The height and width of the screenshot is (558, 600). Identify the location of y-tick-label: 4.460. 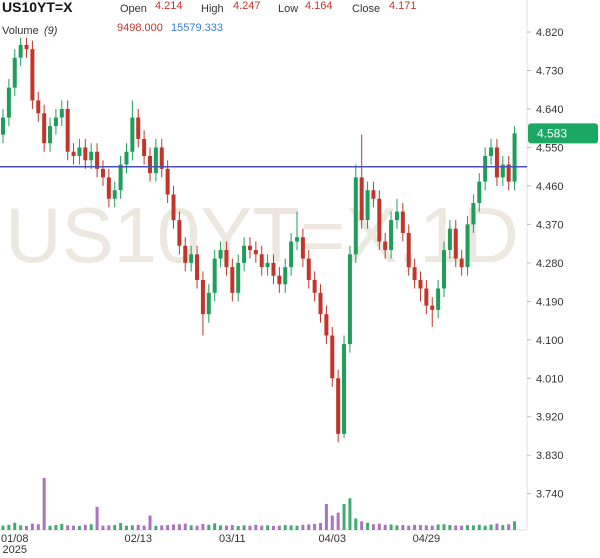
(550, 187).